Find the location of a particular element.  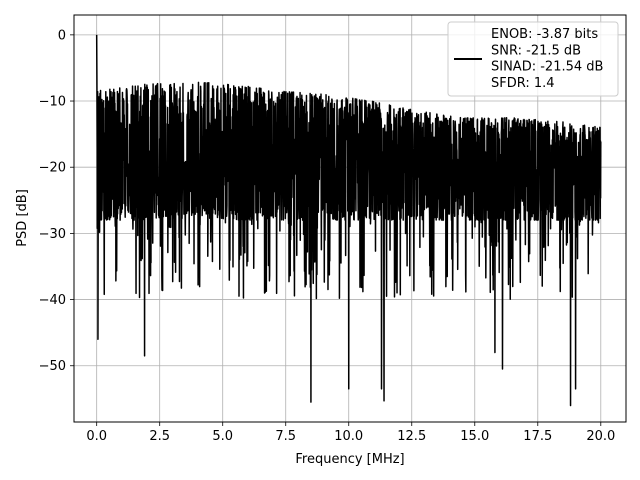

y-tick-label: −10 is located at coordinates (52, 102).